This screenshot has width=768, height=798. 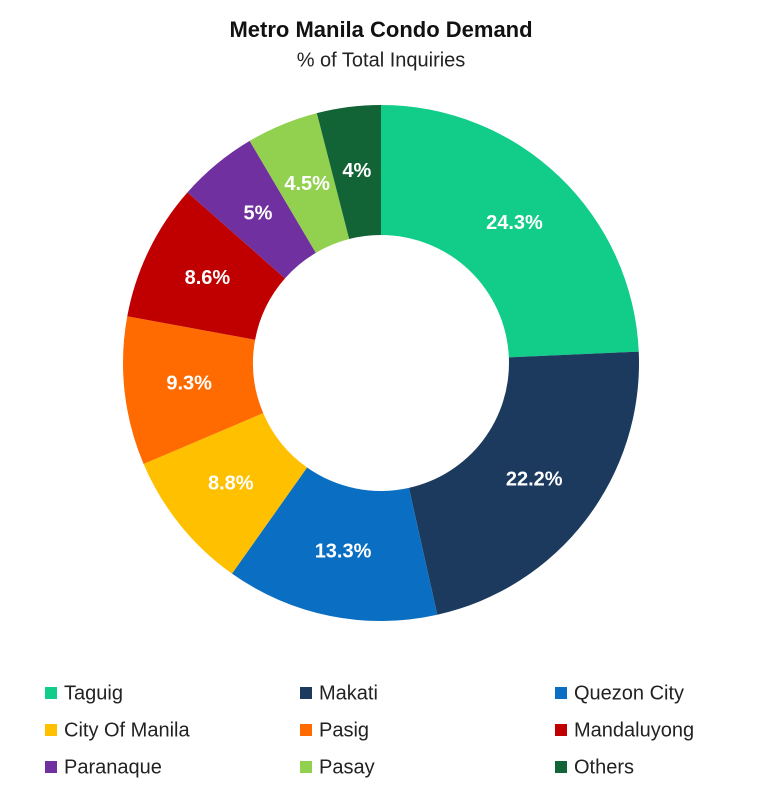 I want to click on value-label: 8.6%, so click(x=208, y=278).